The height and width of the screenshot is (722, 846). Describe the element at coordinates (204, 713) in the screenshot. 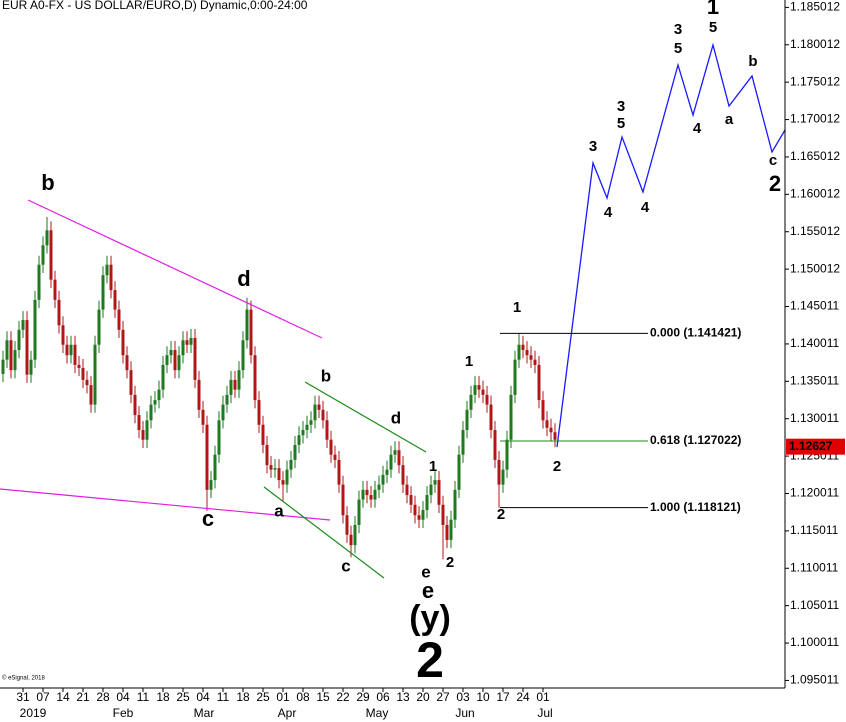

I see `x-group-label: Mar` at that location.